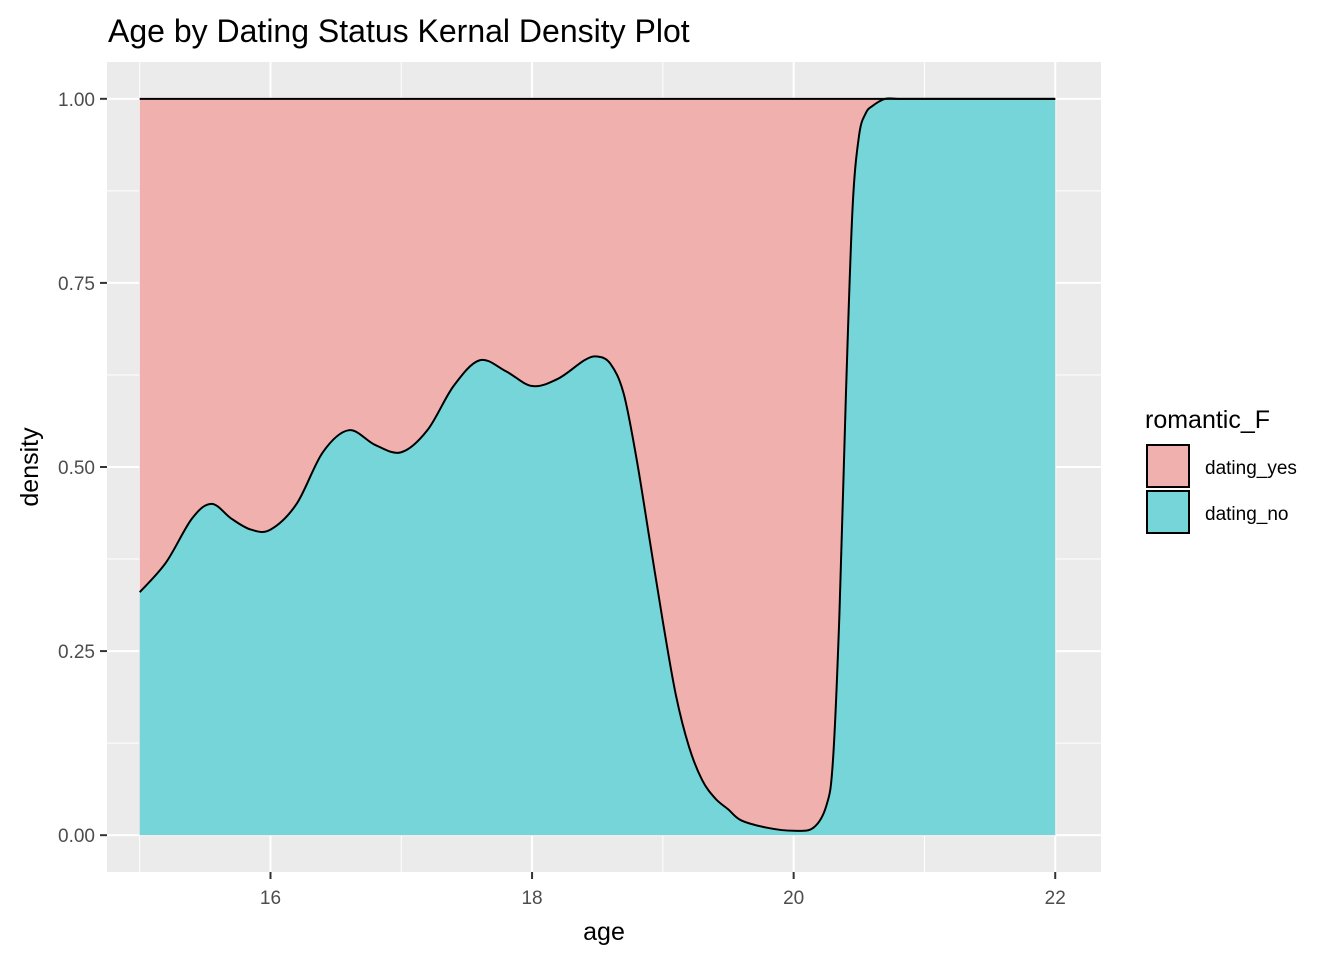 The width and height of the screenshot is (1344, 960). What do you see at coordinates (76, 100) in the screenshot?
I see `y-tick-label: 1.00` at bounding box center [76, 100].